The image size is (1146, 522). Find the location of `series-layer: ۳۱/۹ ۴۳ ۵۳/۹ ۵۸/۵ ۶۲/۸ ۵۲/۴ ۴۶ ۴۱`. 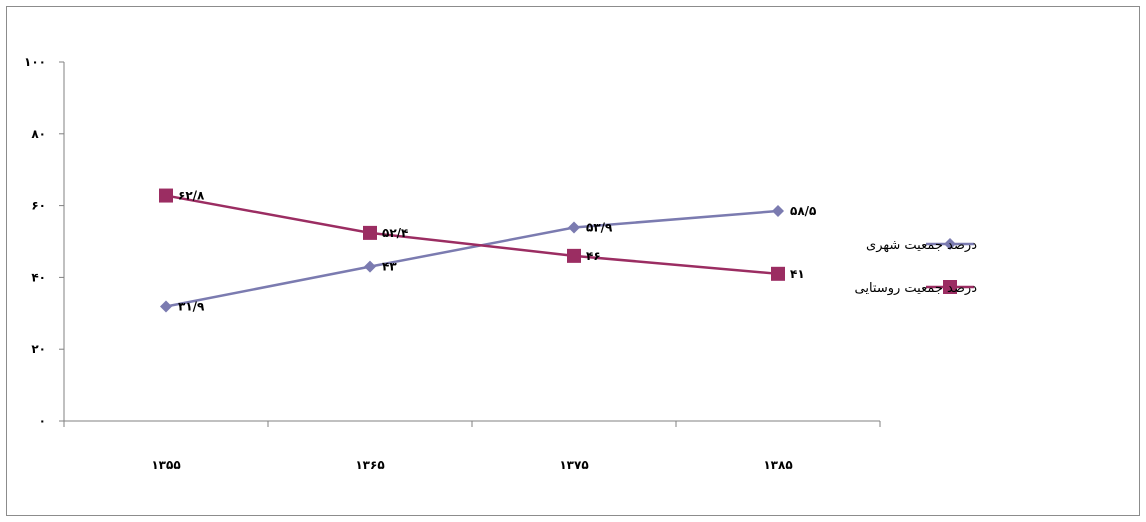

series-layer: ۳۱/۹ ۴۳ ۵۳/۹ ۵۸/۵ ۶۲/۸ ۵۲/۴ ۴۶ ۴۱ is located at coordinates (487, 250).